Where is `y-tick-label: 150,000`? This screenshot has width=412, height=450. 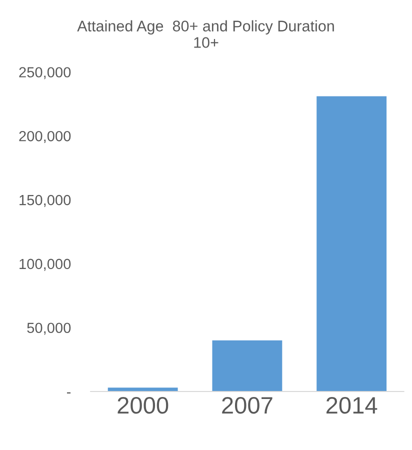 y-tick-label: 150,000 is located at coordinates (45, 200).